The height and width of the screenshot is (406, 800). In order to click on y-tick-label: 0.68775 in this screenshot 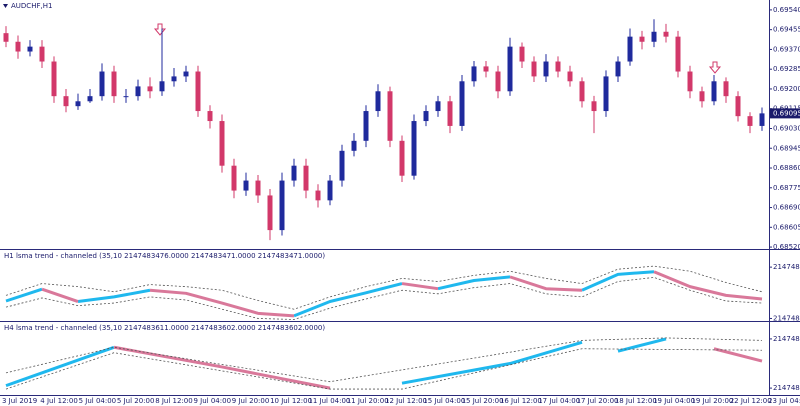, I will do `click(786, 188)`.